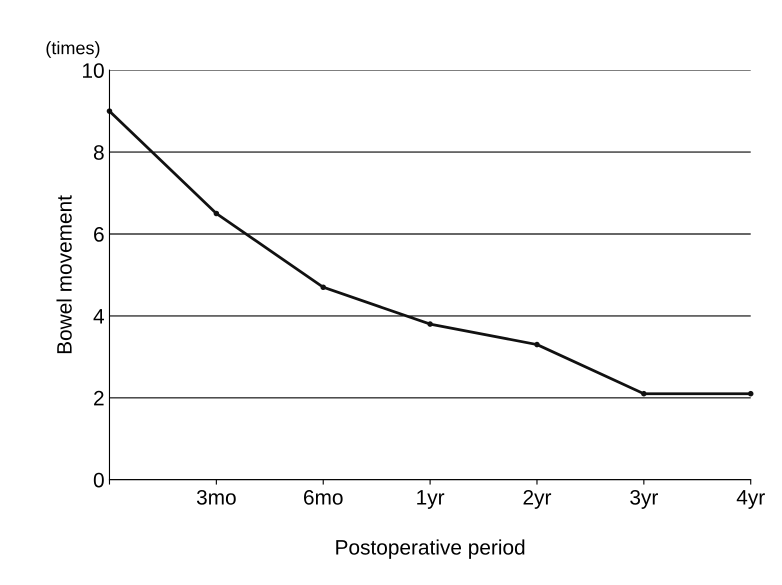 The height and width of the screenshot is (585, 782). What do you see at coordinates (430, 499) in the screenshot?
I see `x-tick-label: 1yr` at bounding box center [430, 499].